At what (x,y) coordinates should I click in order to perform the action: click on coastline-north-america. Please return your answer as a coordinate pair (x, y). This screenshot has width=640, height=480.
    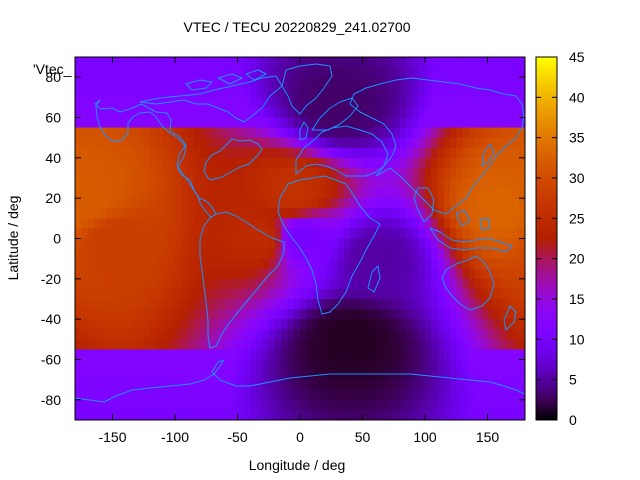
    Looking at the image, I should click on (155, 158).